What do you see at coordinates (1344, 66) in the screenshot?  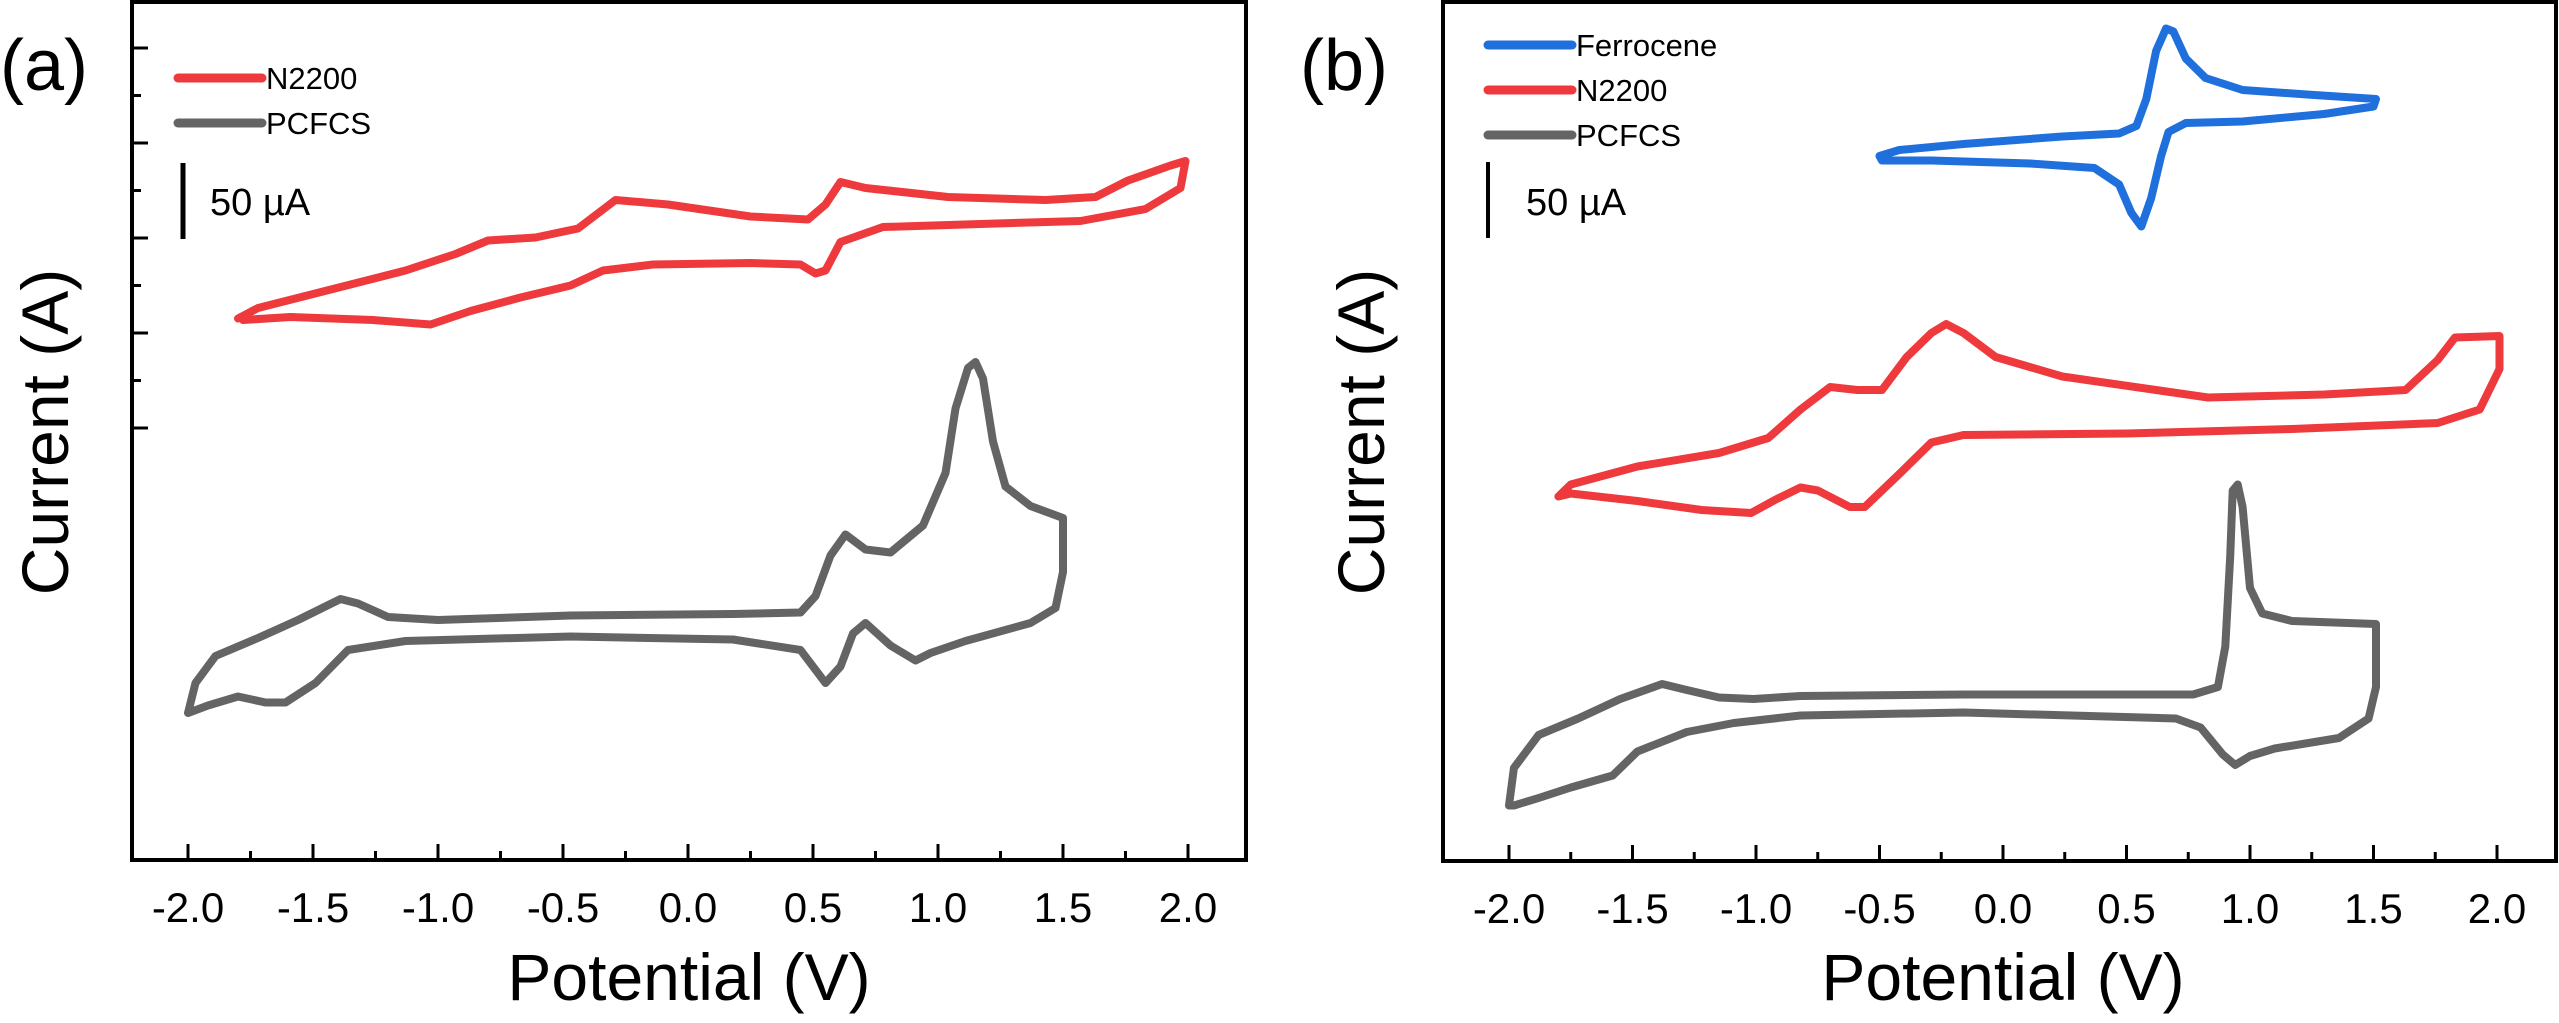 I see `panel-label-b: (b)` at bounding box center [1344, 66].